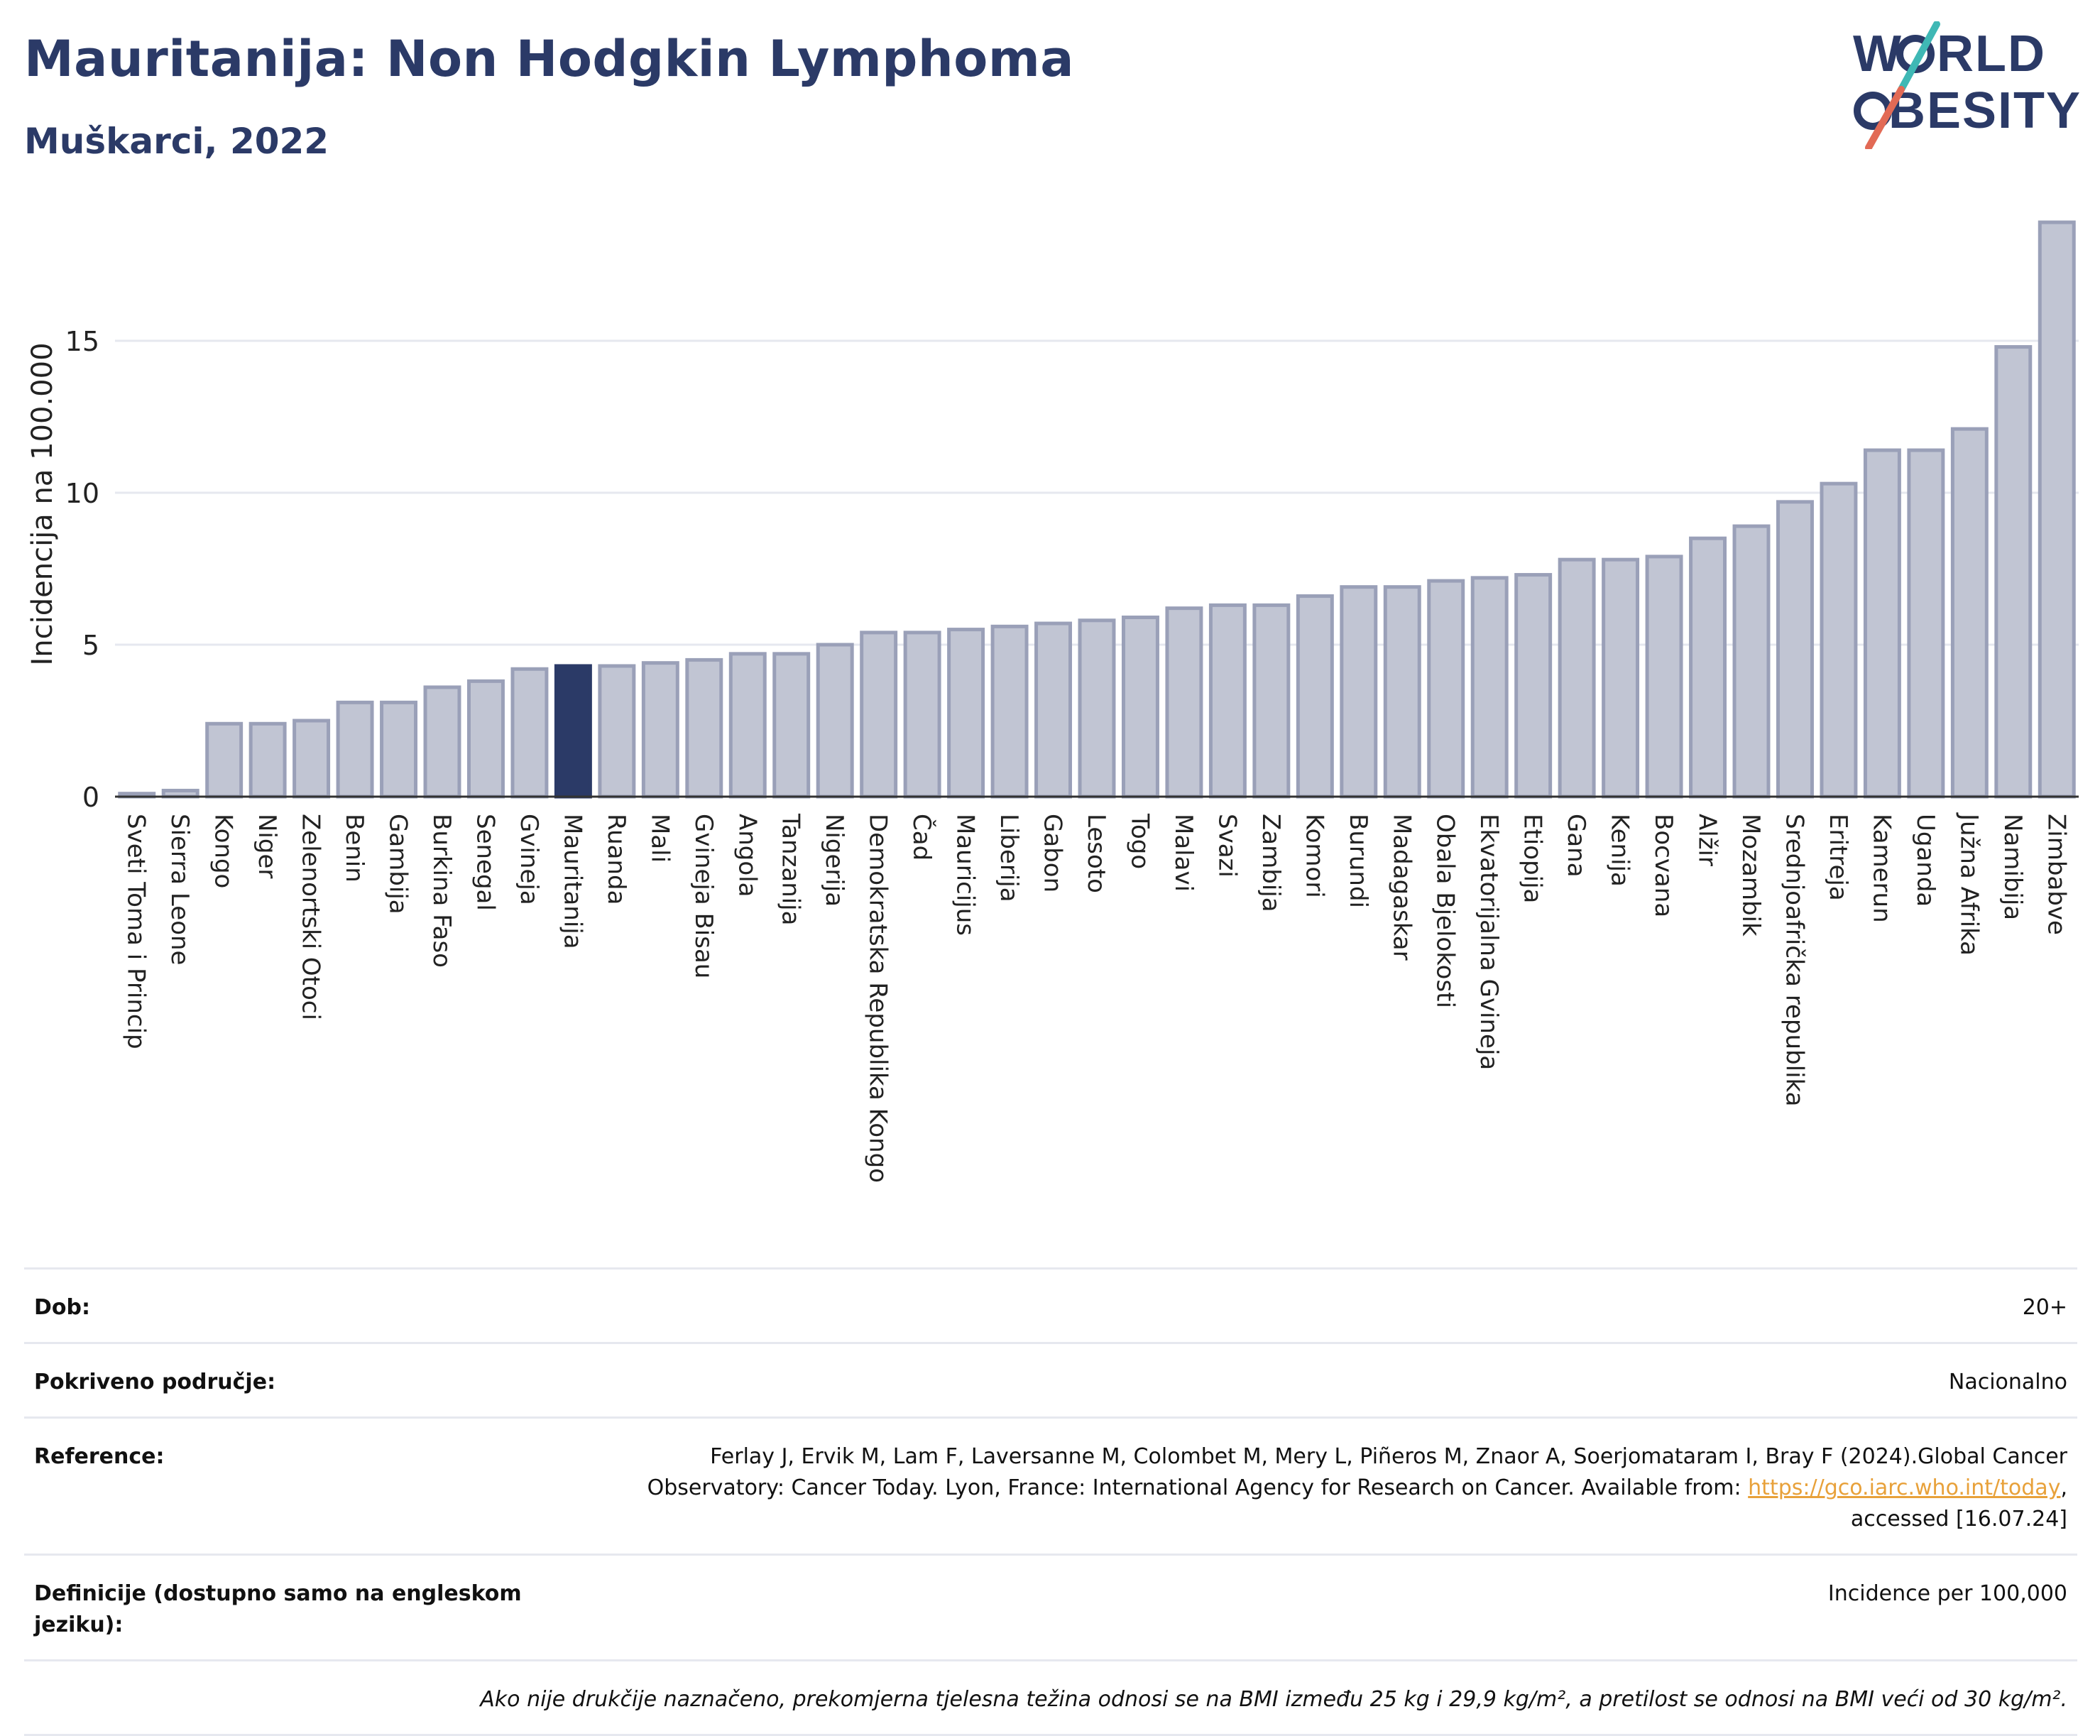 The width and height of the screenshot is (2100, 1736). I want to click on reference-line-3: accessed [16.07.24], so click(1958, 1519).